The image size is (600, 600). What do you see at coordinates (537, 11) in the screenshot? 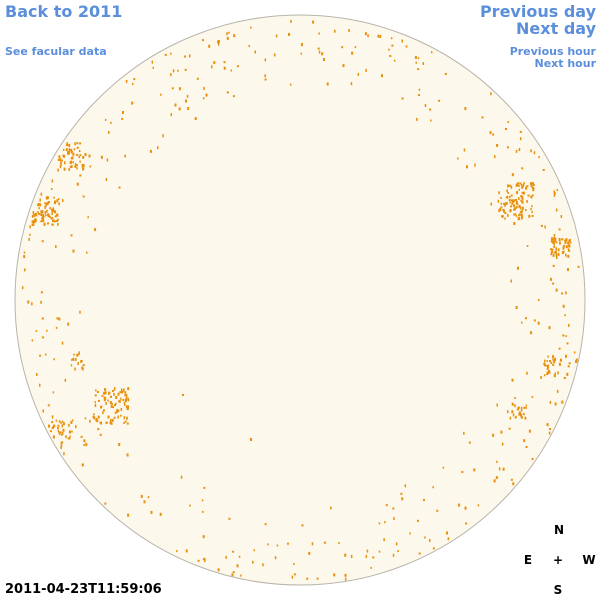
I see `previous-day-link: Previous day` at bounding box center [537, 11].